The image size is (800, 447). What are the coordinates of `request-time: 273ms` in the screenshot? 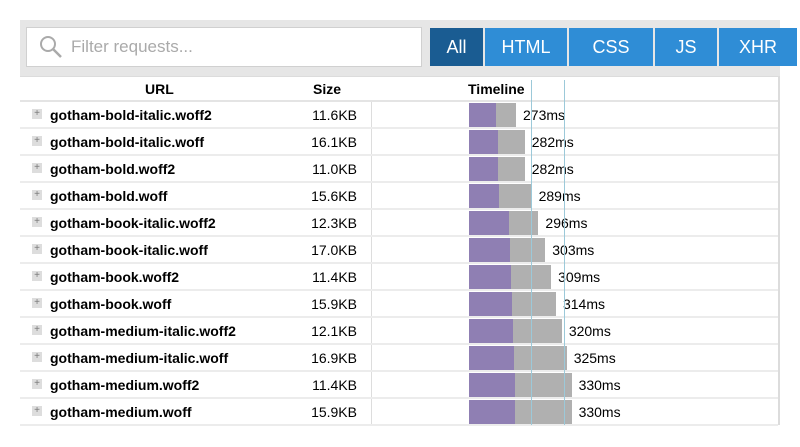 It's located at (544, 115).